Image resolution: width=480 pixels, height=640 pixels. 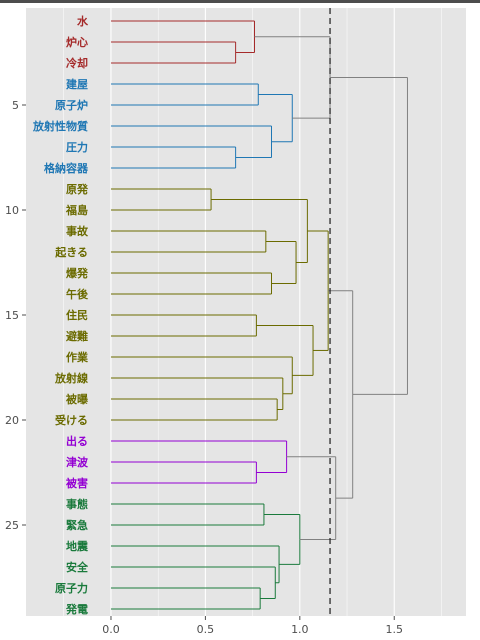 I want to click on x-tick-label: 0.5, so click(x=206, y=629).